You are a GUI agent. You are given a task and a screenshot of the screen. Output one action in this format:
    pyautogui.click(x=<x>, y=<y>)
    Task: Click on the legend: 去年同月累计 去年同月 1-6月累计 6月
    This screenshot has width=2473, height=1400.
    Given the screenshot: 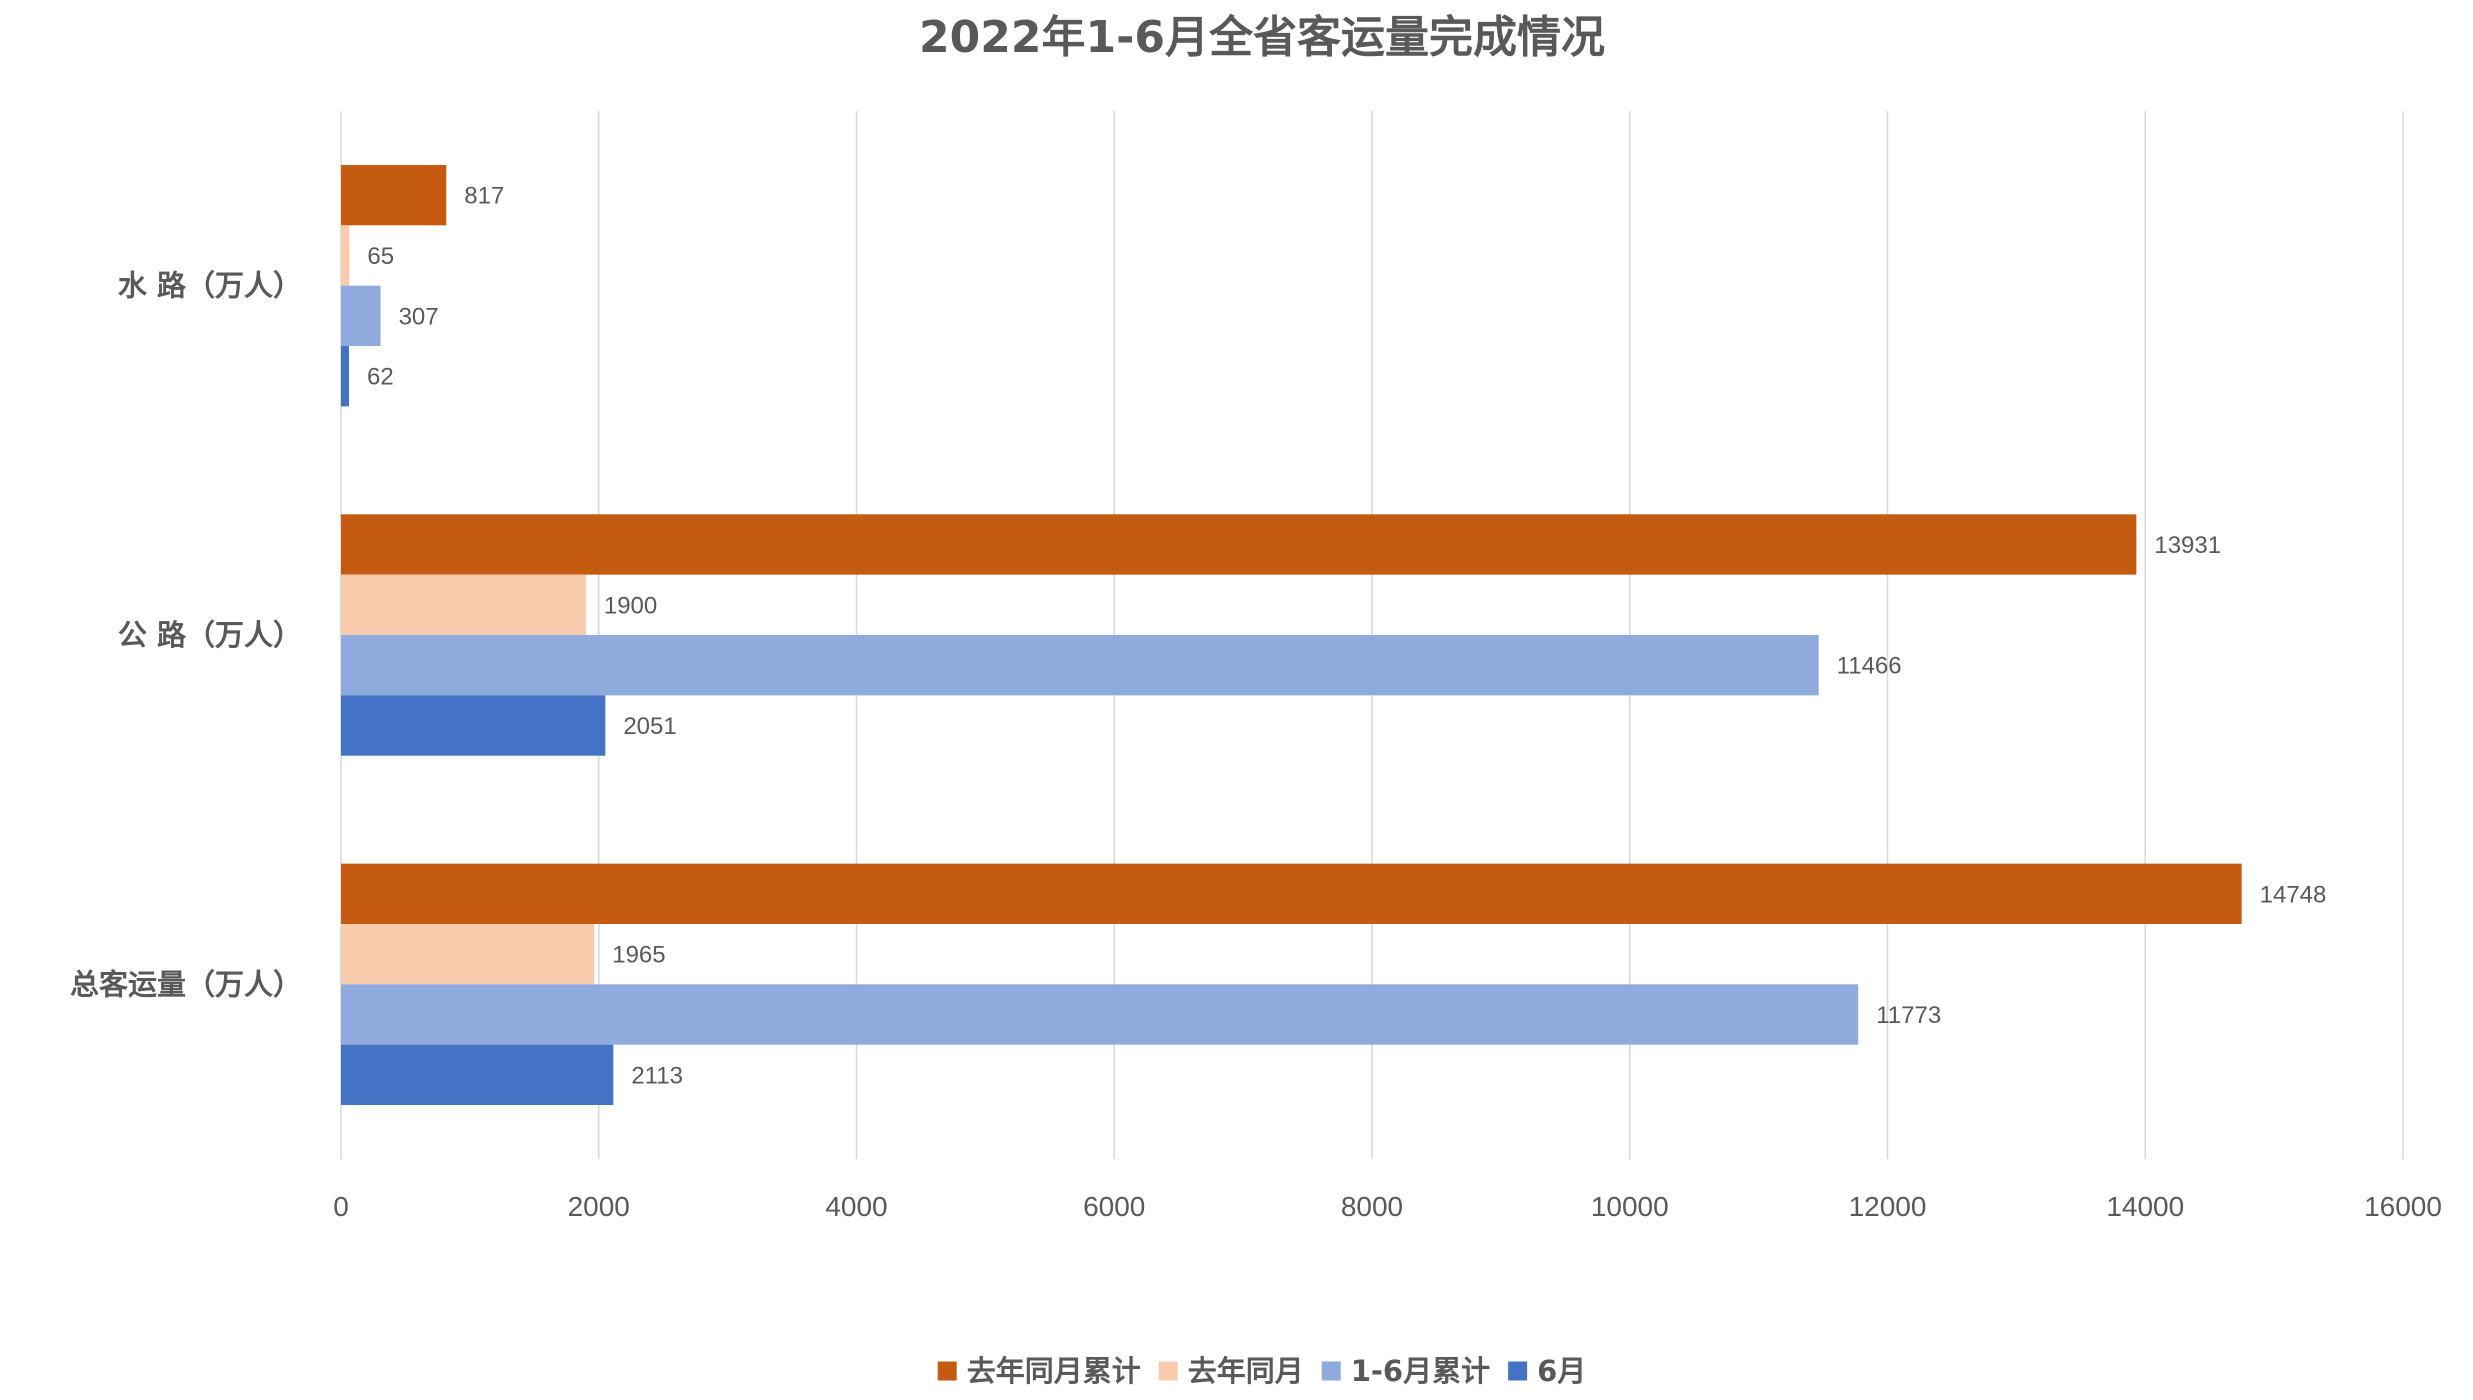 What is the action you would take?
    pyautogui.click(x=1261, y=1371)
    